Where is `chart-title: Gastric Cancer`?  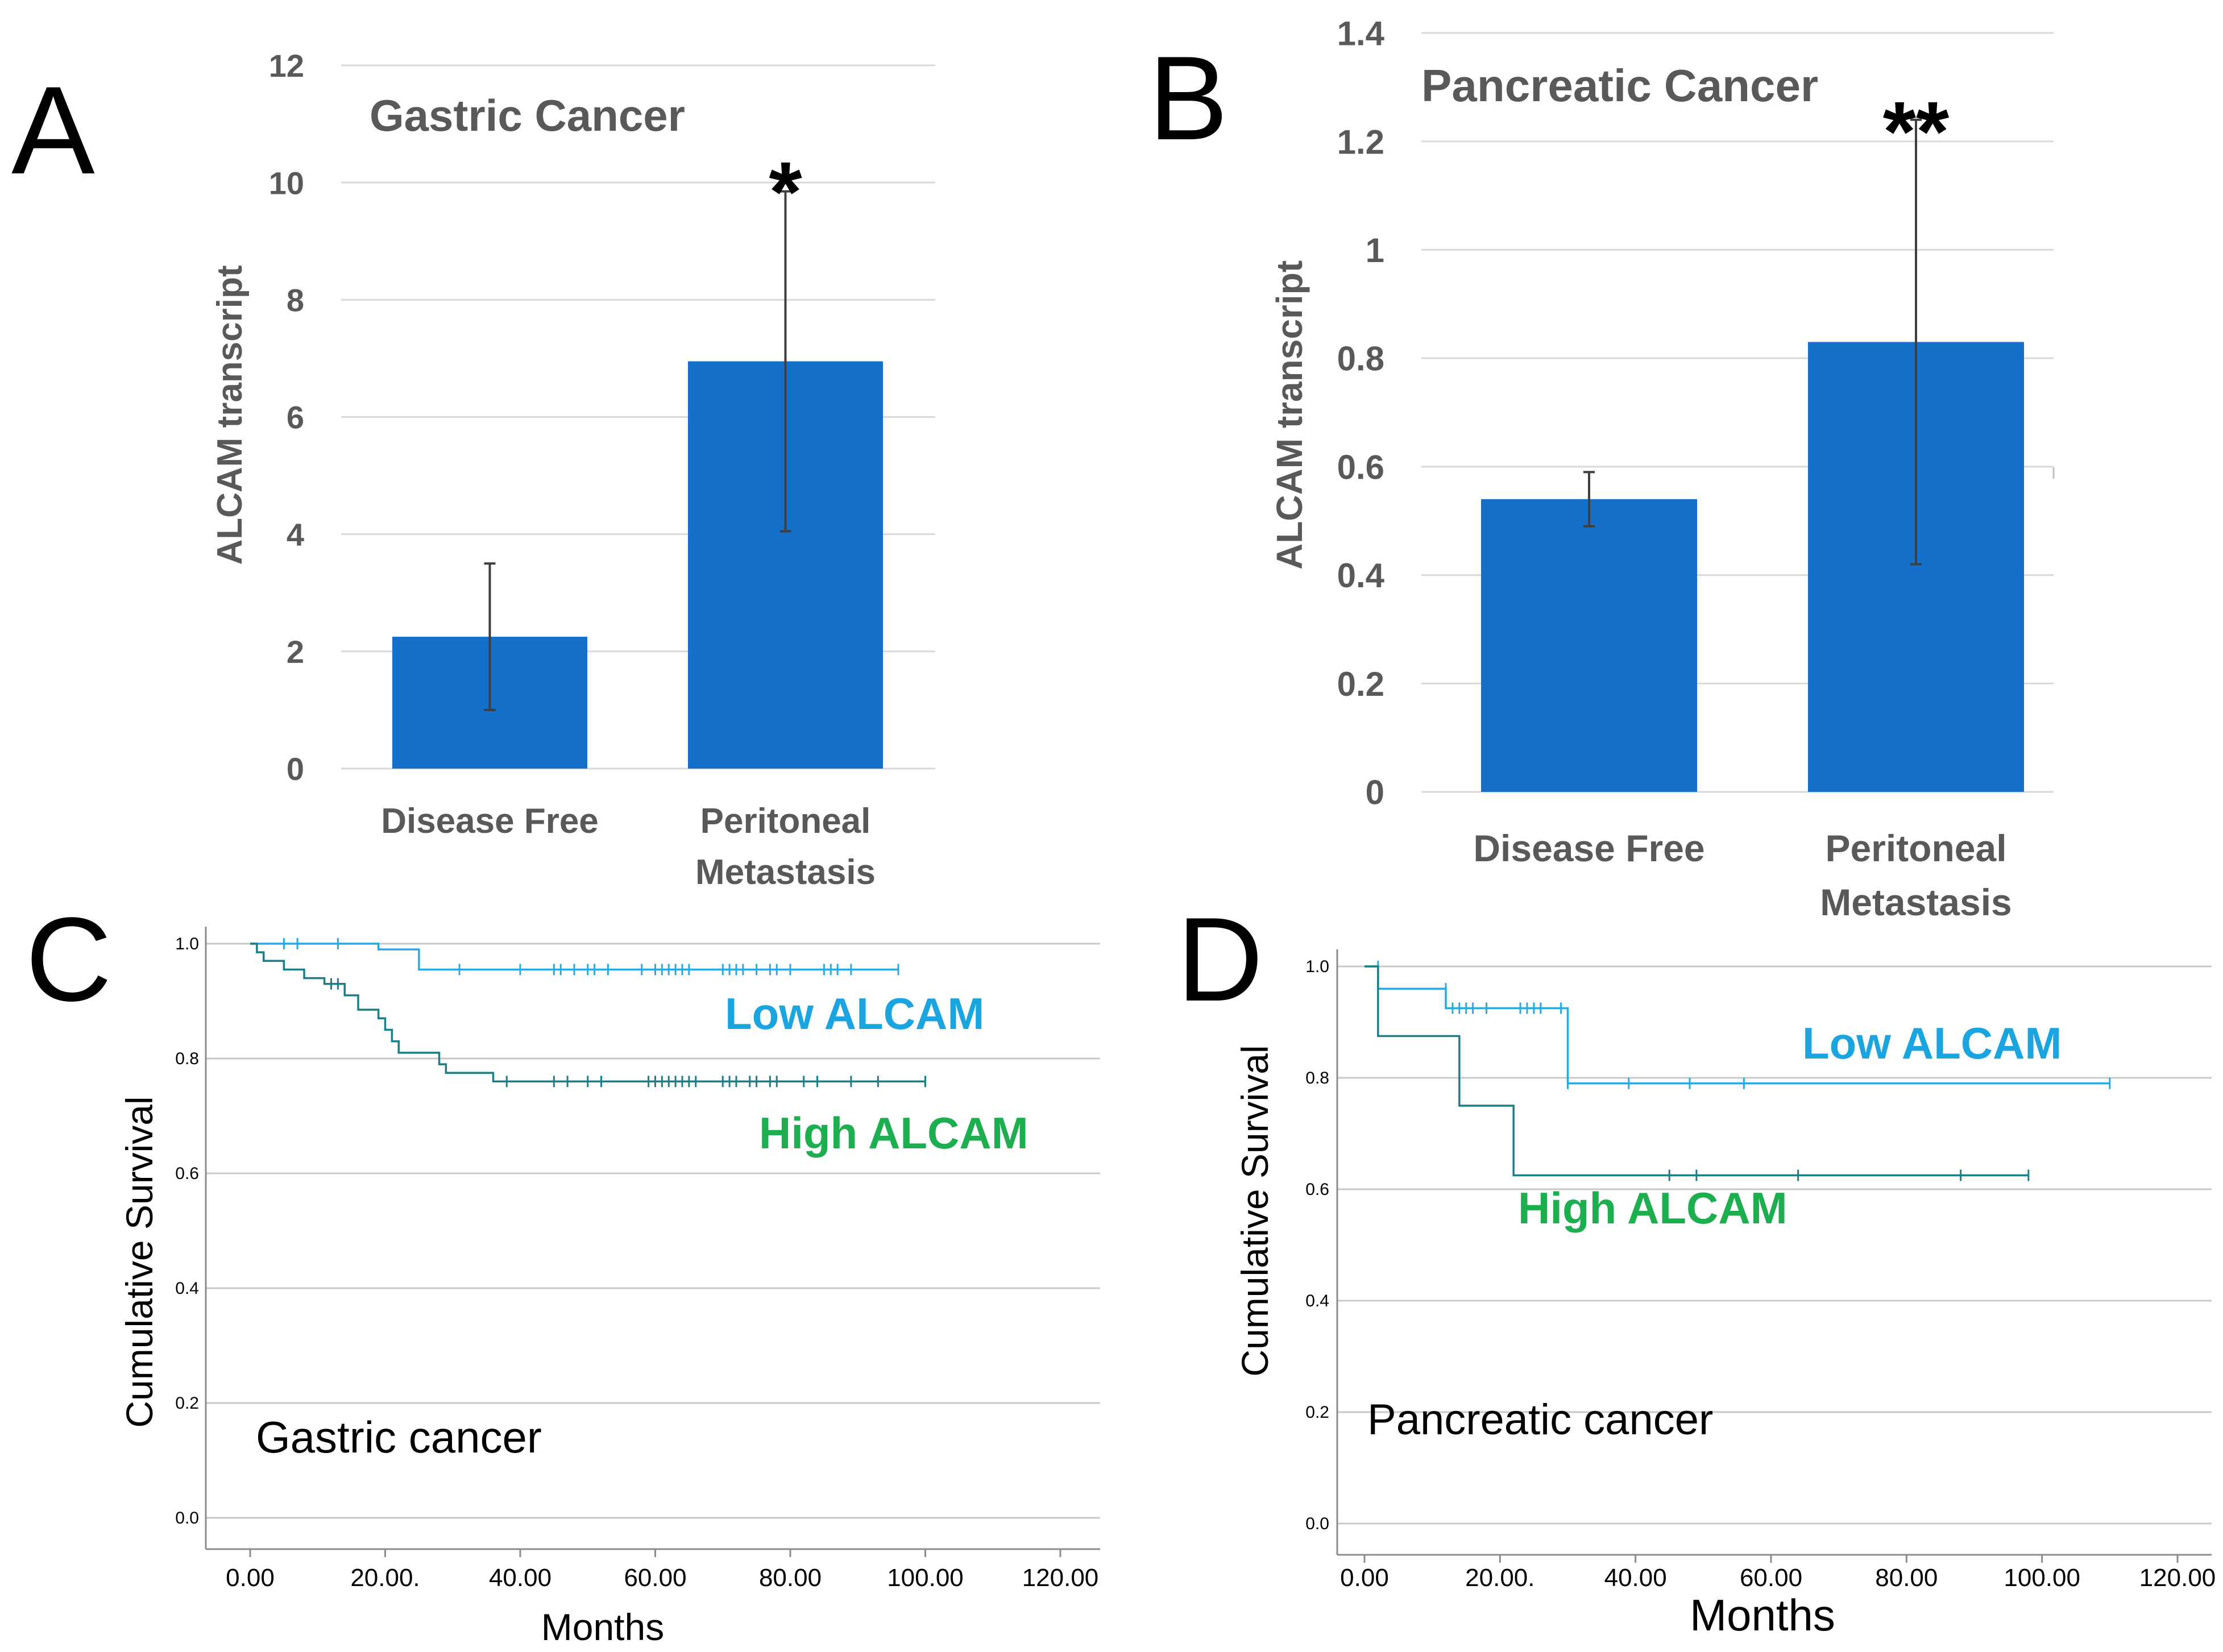
chart-title: Gastric Cancer is located at coordinates (527, 115).